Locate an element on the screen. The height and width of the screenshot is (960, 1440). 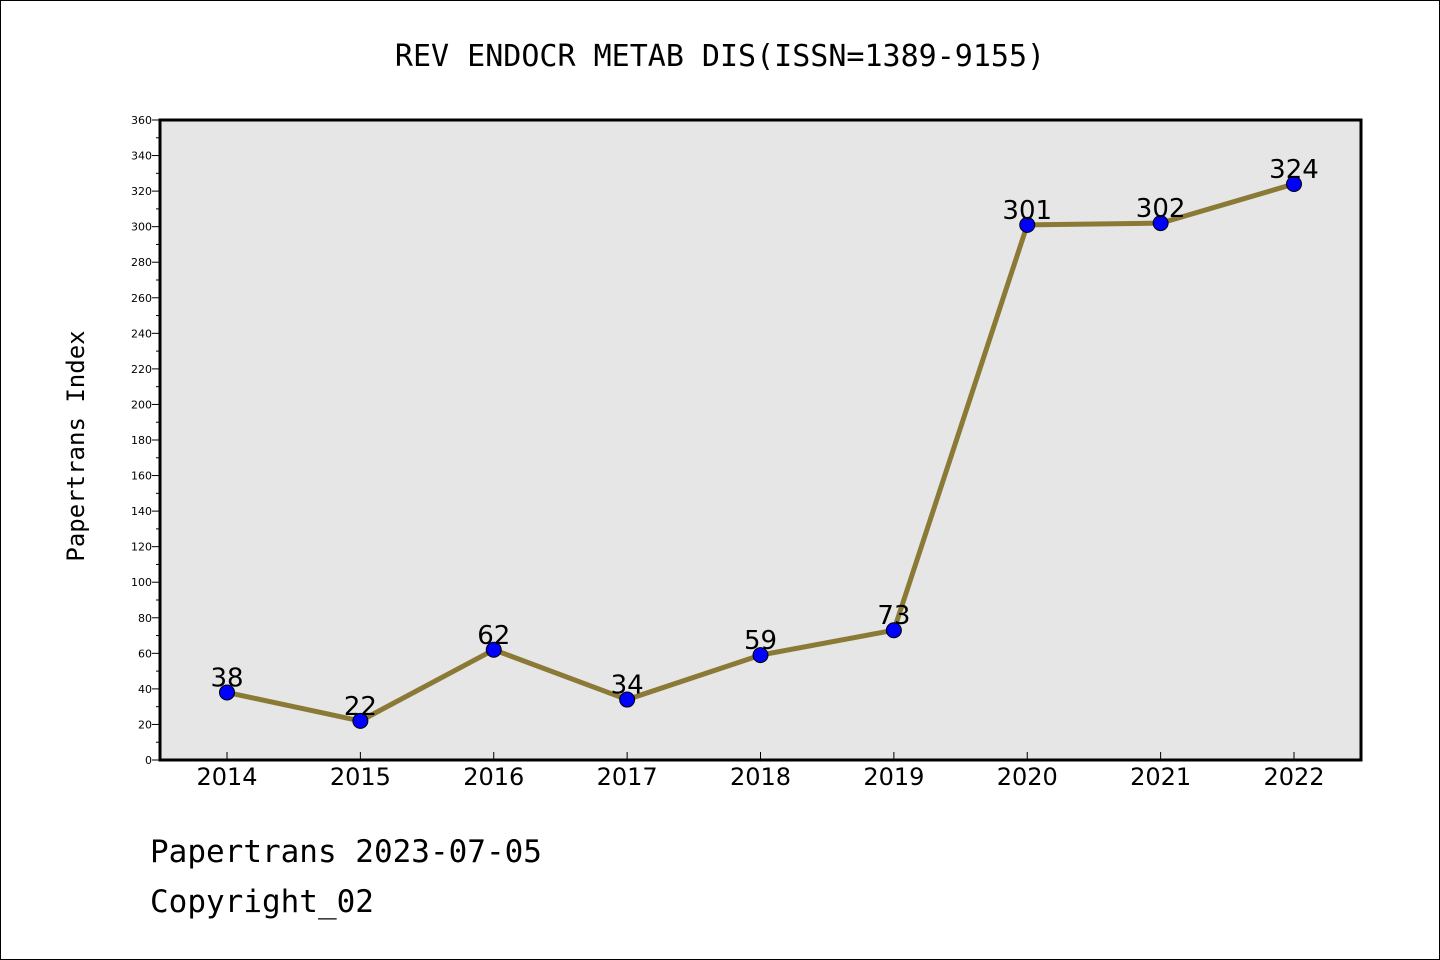
footer-copyright: Copyright_02 is located at coordinates (262, 902).